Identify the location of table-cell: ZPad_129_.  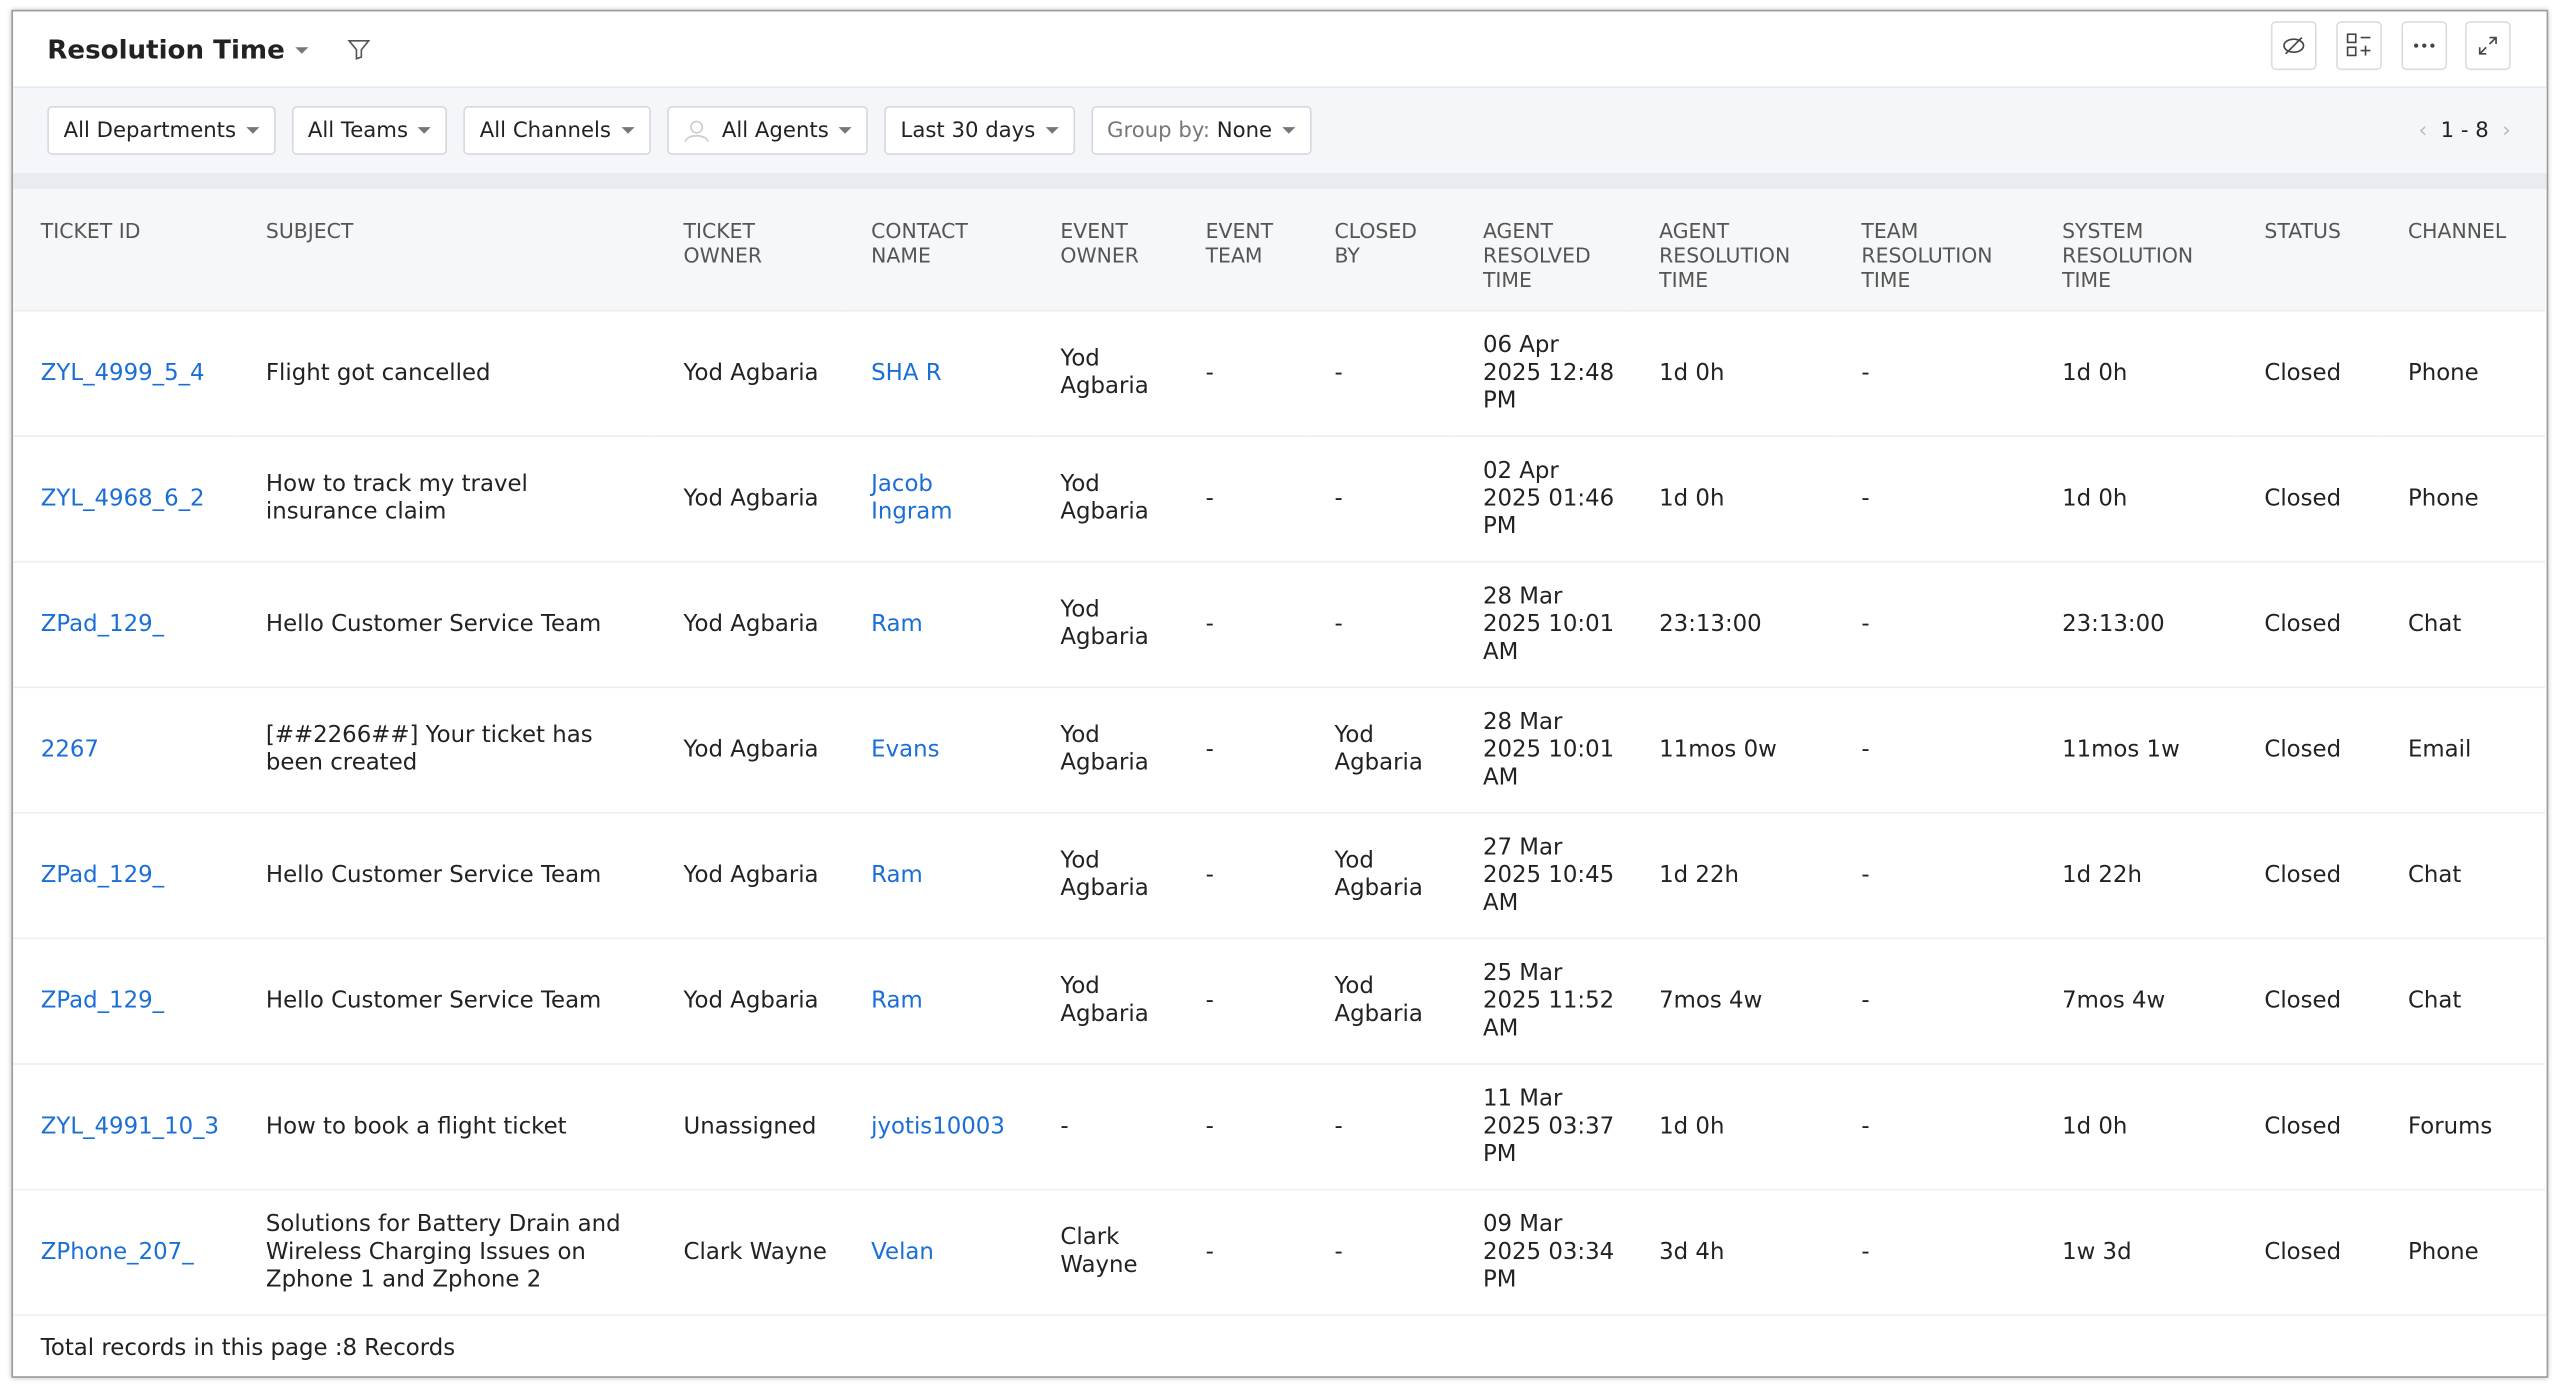
(126, 624).